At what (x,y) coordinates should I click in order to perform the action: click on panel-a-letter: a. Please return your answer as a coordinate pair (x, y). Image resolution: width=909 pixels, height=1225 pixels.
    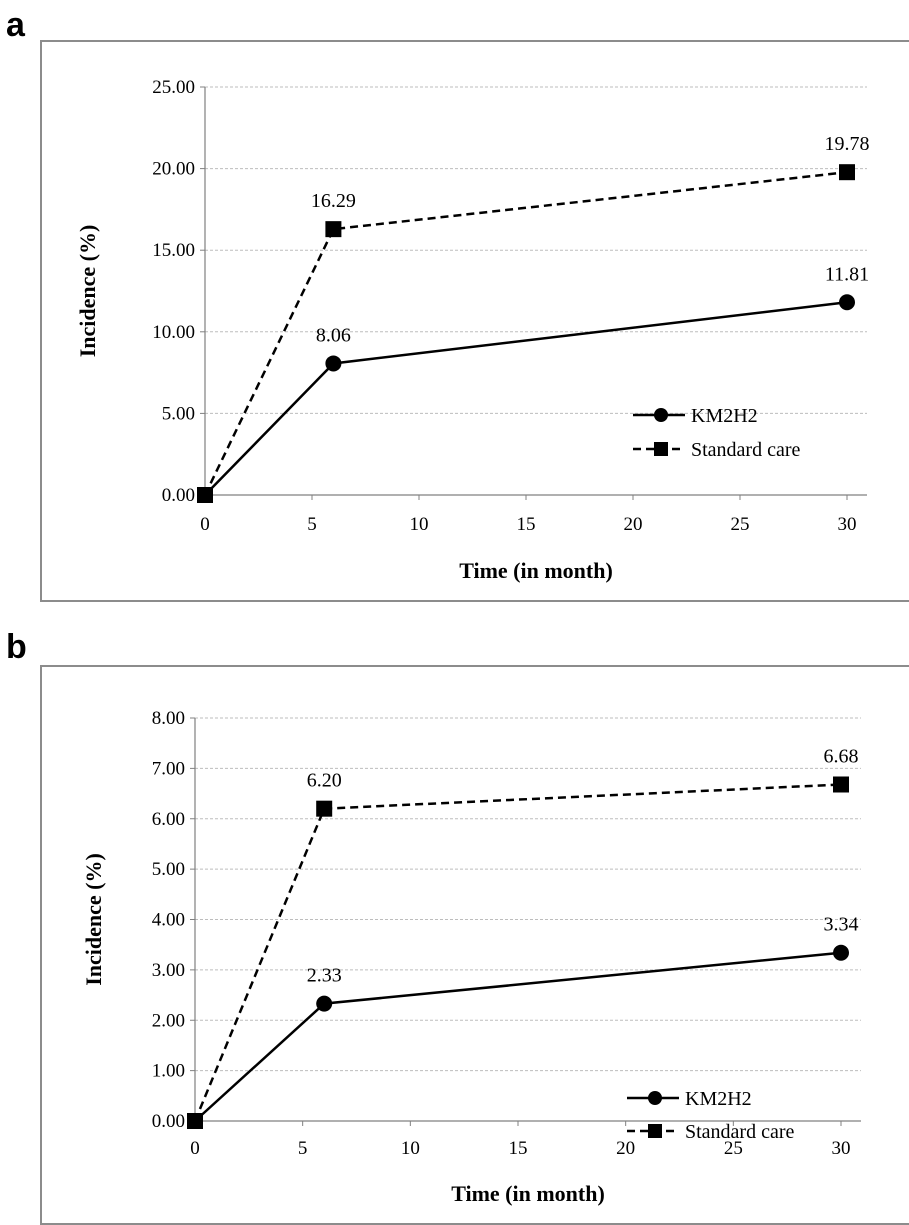
    Looking at the image, I should click on (15, 25).